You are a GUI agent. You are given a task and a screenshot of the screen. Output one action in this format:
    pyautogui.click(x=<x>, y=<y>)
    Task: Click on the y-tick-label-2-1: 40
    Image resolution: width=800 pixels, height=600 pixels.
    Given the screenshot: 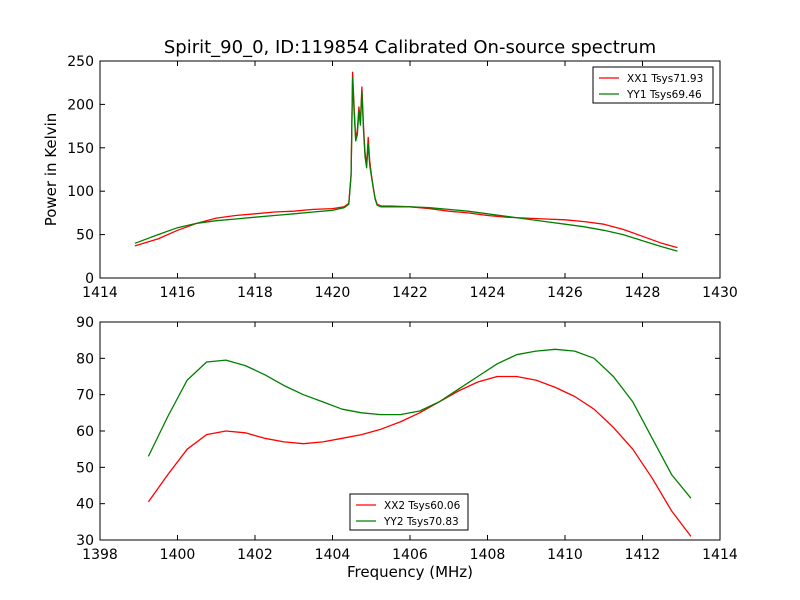 What is the action you would take?
    pyautogui.click(x=85, y=505)
    